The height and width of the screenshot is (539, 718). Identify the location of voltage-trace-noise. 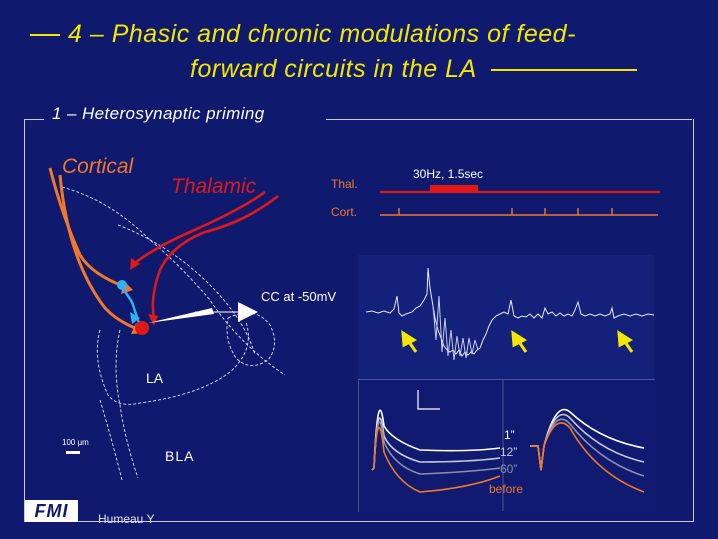
(455, 328).